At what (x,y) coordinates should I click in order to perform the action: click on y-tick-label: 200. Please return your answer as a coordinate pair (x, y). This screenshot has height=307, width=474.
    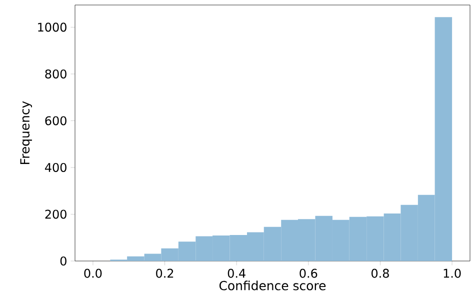
    Looking at the image, I should click on (55, 214).